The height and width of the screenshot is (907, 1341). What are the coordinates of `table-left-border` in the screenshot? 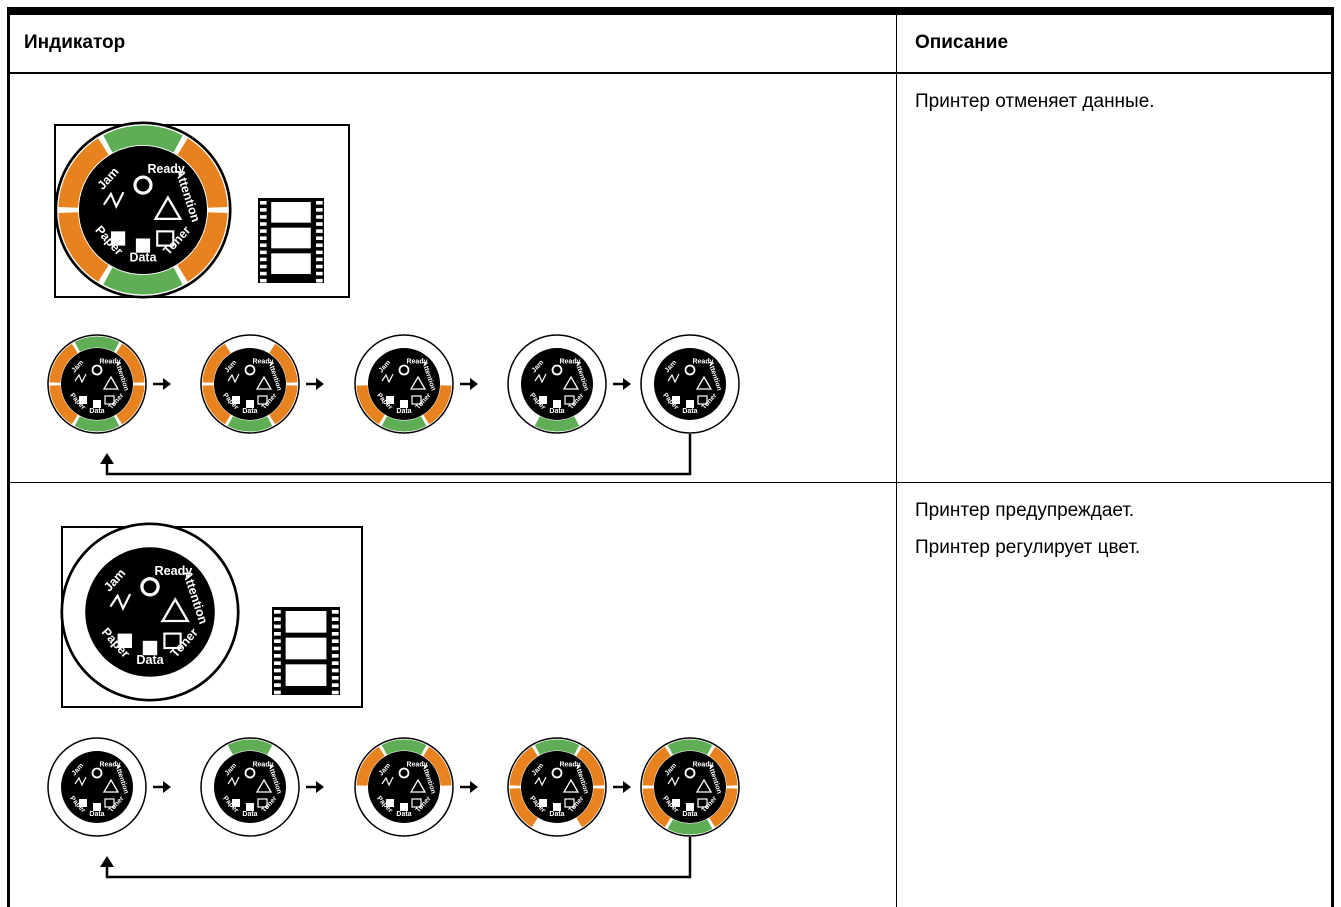 It's located at (8, 457).